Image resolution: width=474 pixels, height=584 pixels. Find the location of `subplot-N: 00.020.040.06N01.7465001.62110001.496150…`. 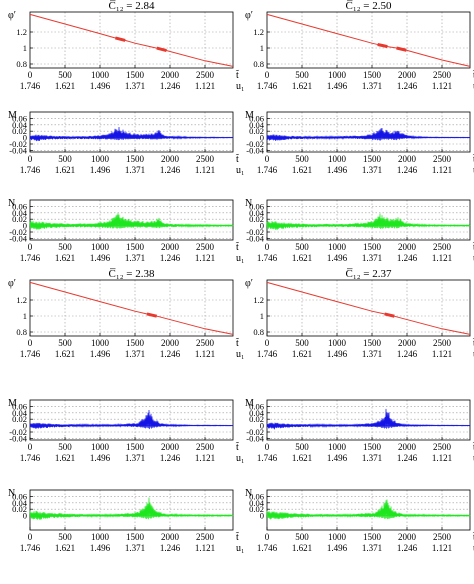

subplot-N: 00.020.040.06N01.7465001.62110001.496150… is located at coordinates (126, 521).